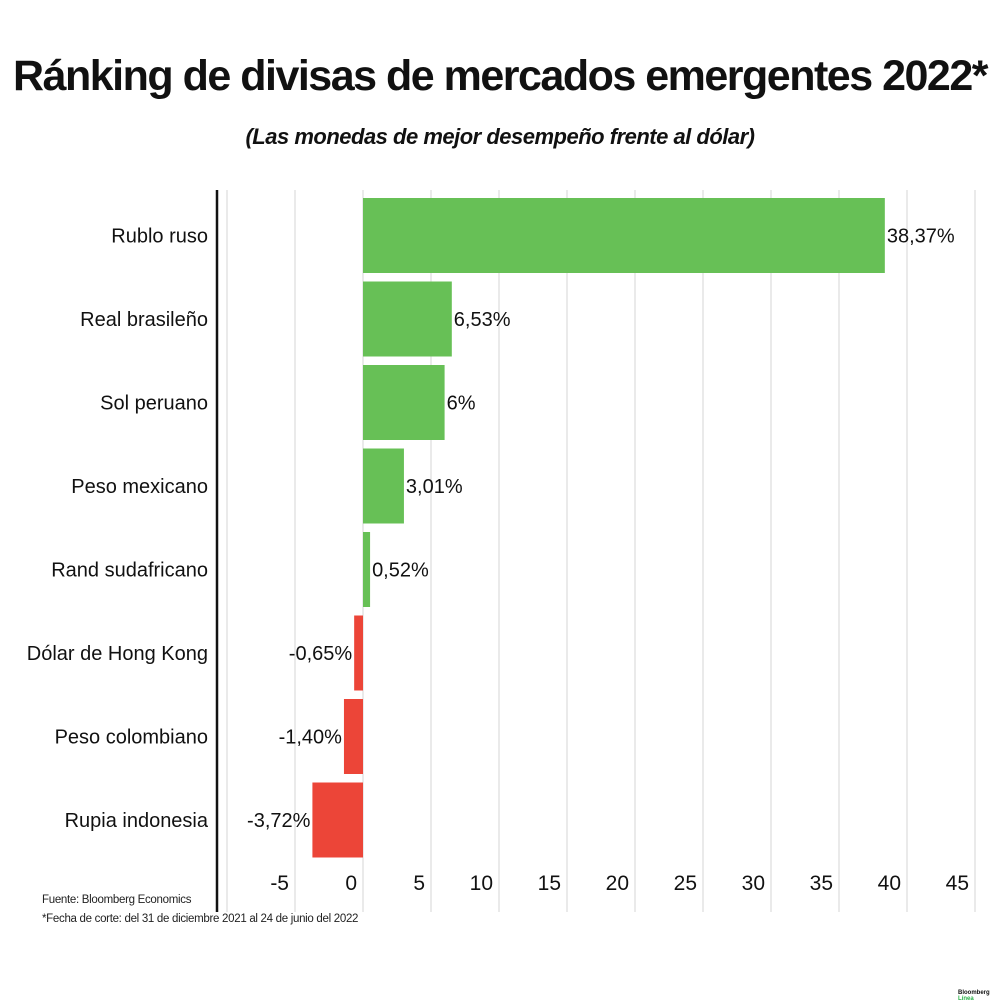 The height and width of the screenshot is (1006, 1000). I want to click on category-label: Rublo ruso, so click(159, 237).